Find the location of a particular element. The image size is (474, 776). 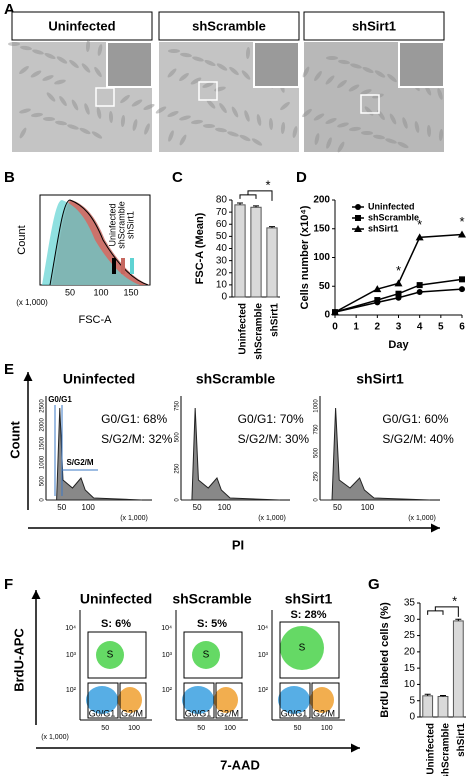

y-tick-label: 60 is located at coordinates (222, 224).